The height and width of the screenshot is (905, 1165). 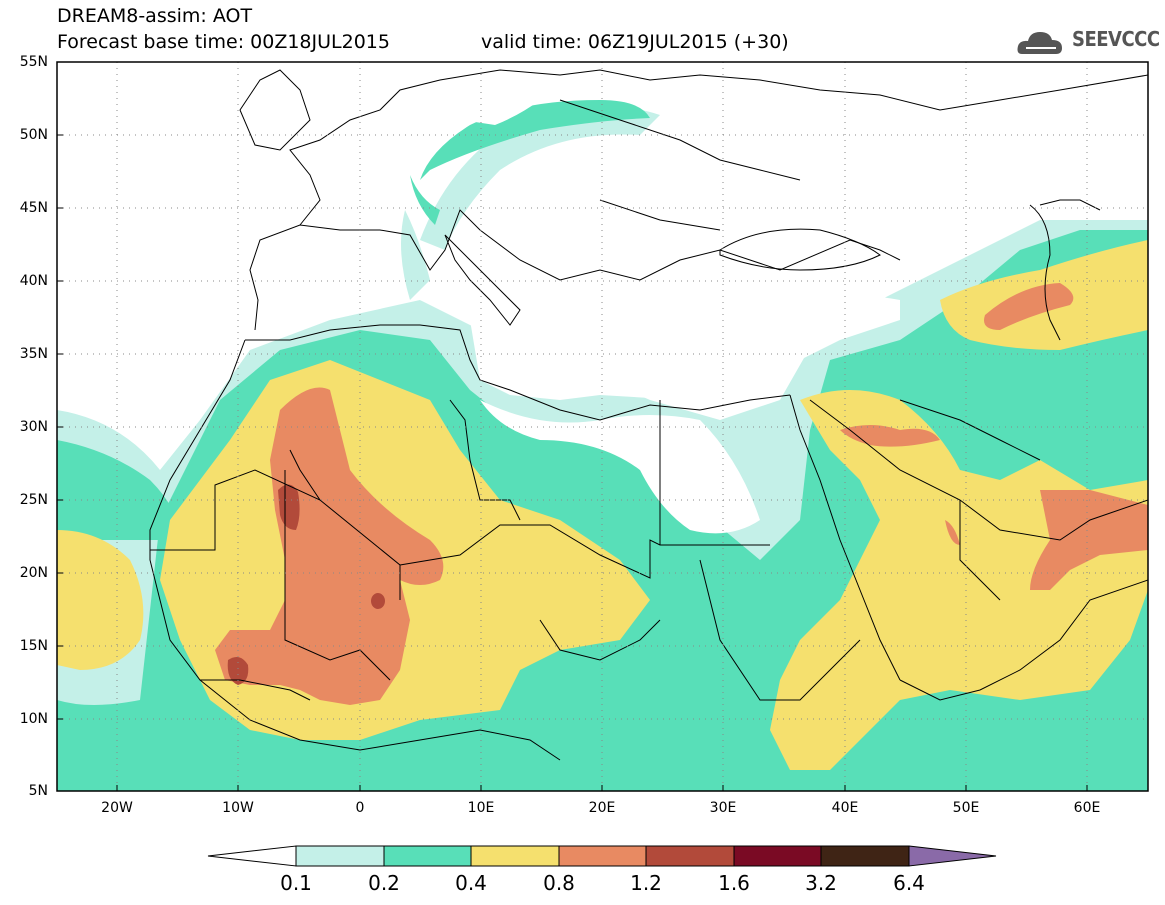 I want to click on lat-label: 20N, so click(x=33, y=573).